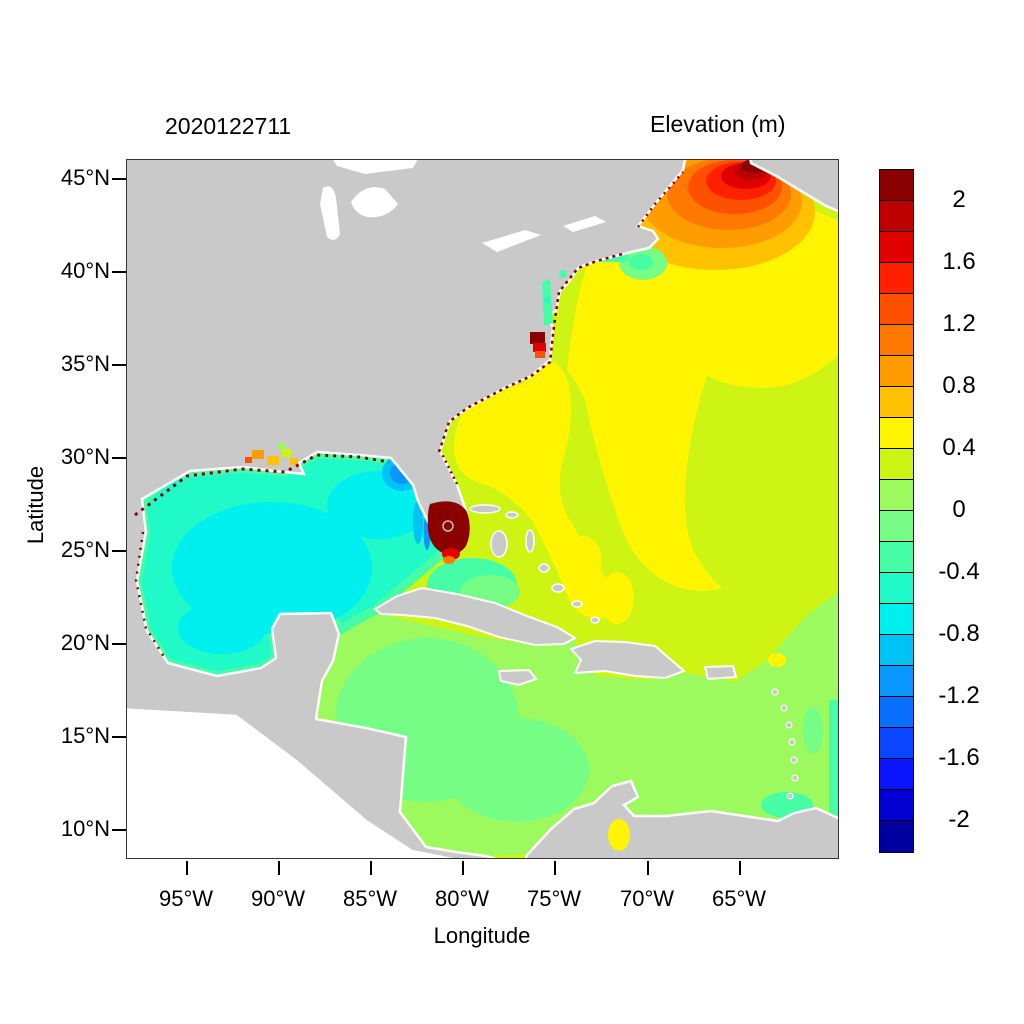  I want to click on x-tick-label: 95°W, so click(186, 898).